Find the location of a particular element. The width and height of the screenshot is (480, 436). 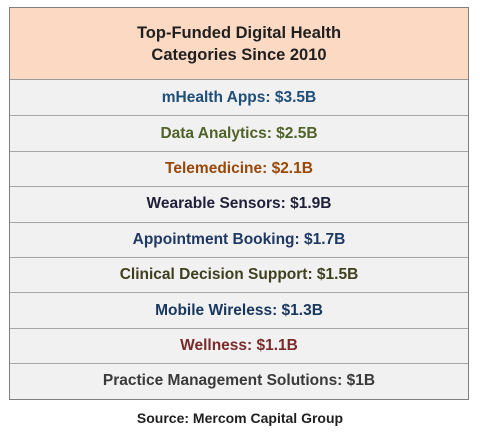

row-label: Clinical Decision Support: $1.5B is located at coordinates (239, 275).